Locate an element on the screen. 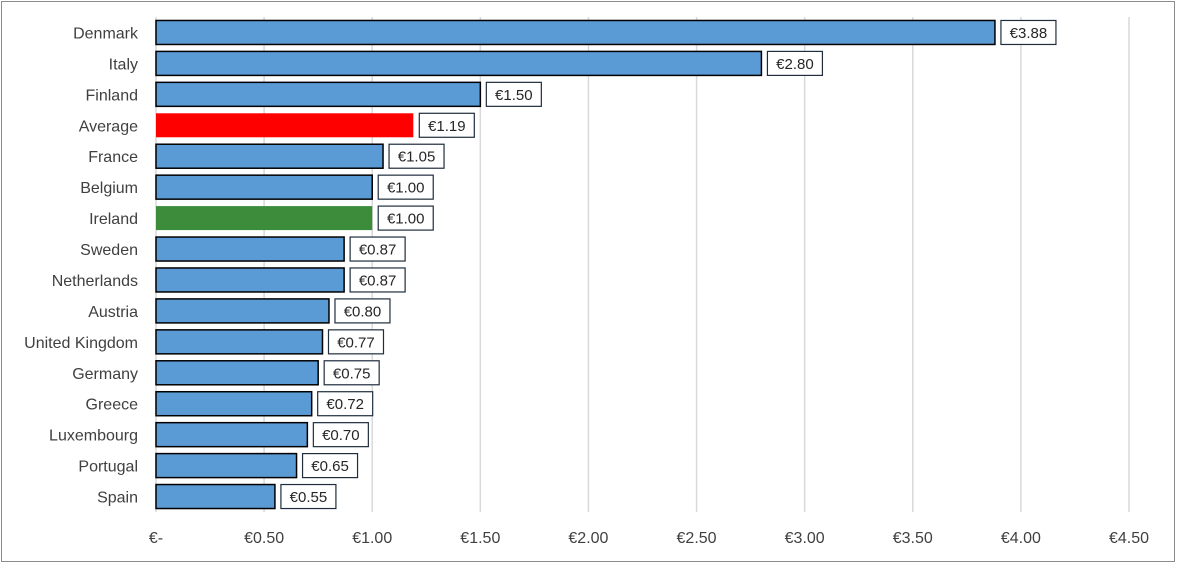 This screenshot has width=1178, height=565. category-label: Italy is located at coordinates (123, 64).